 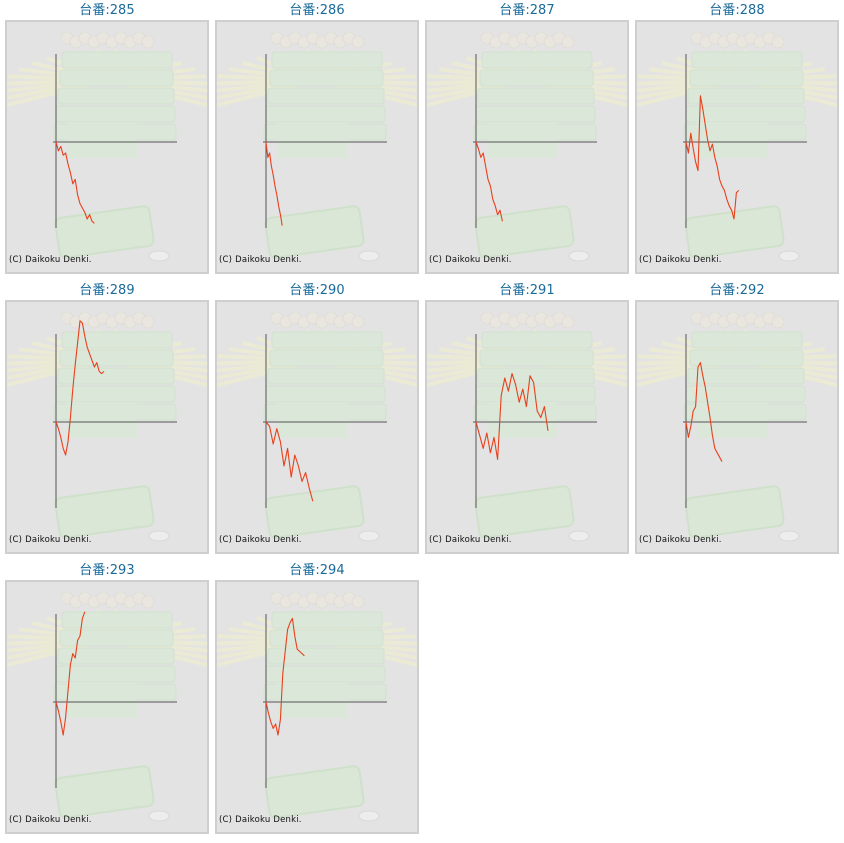 I want to click on machine-number-title: 台番:291, so click(x=527, y=290).